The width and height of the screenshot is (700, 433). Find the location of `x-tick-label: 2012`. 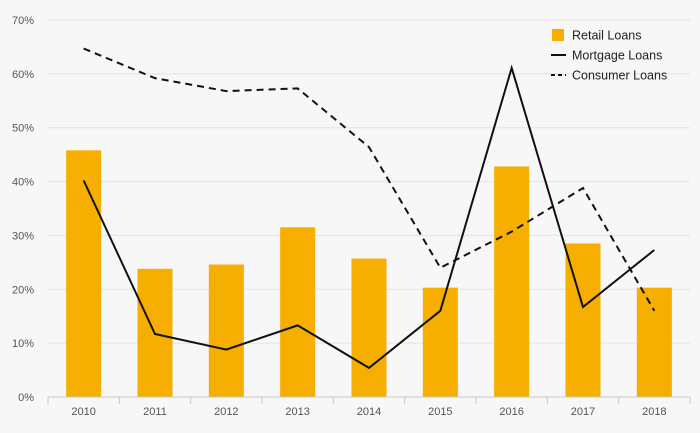

x-tick-label: 2012 is located at coordinates (226, 412).